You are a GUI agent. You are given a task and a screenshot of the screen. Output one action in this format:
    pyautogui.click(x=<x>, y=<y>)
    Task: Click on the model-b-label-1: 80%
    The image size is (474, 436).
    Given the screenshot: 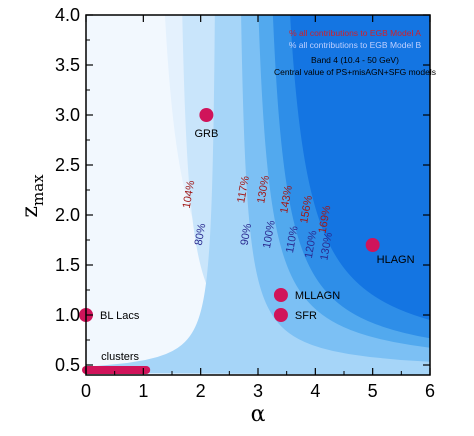 What is the action you would take?
    pyautogui.click(x=201, y=234)
    